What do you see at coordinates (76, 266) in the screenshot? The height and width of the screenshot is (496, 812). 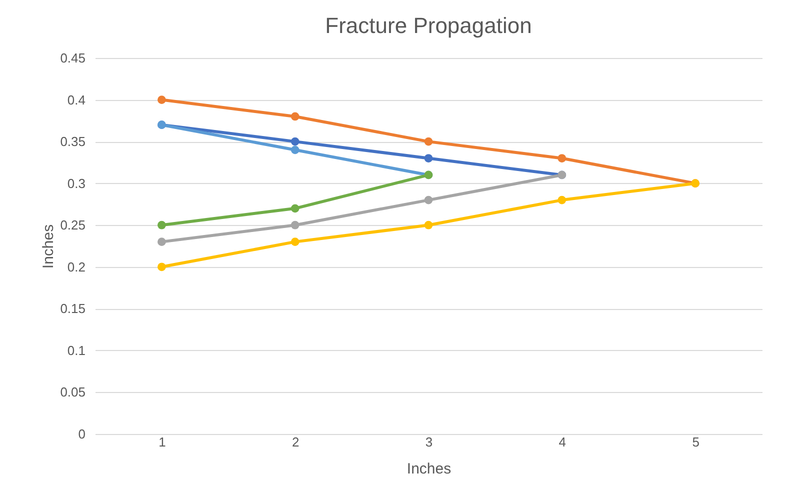 I see `y-tick-label: 0.2` at bounding box center [76, 266].